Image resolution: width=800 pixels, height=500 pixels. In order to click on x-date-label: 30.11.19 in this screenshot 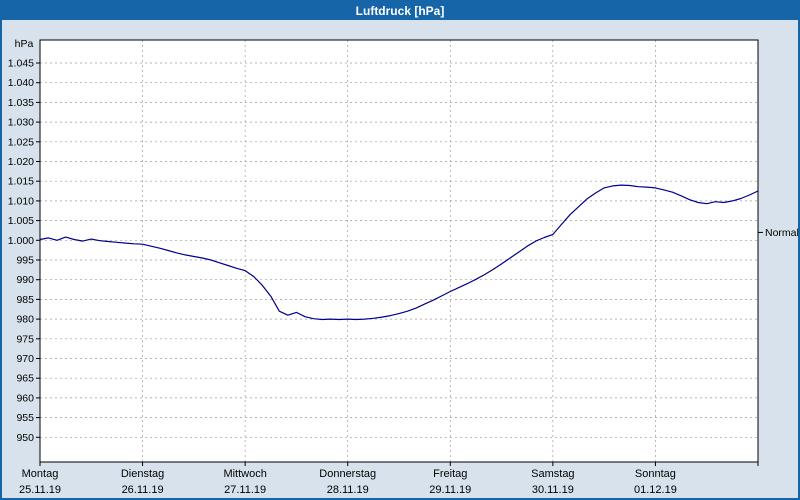, I will do `click(553, 490)`.